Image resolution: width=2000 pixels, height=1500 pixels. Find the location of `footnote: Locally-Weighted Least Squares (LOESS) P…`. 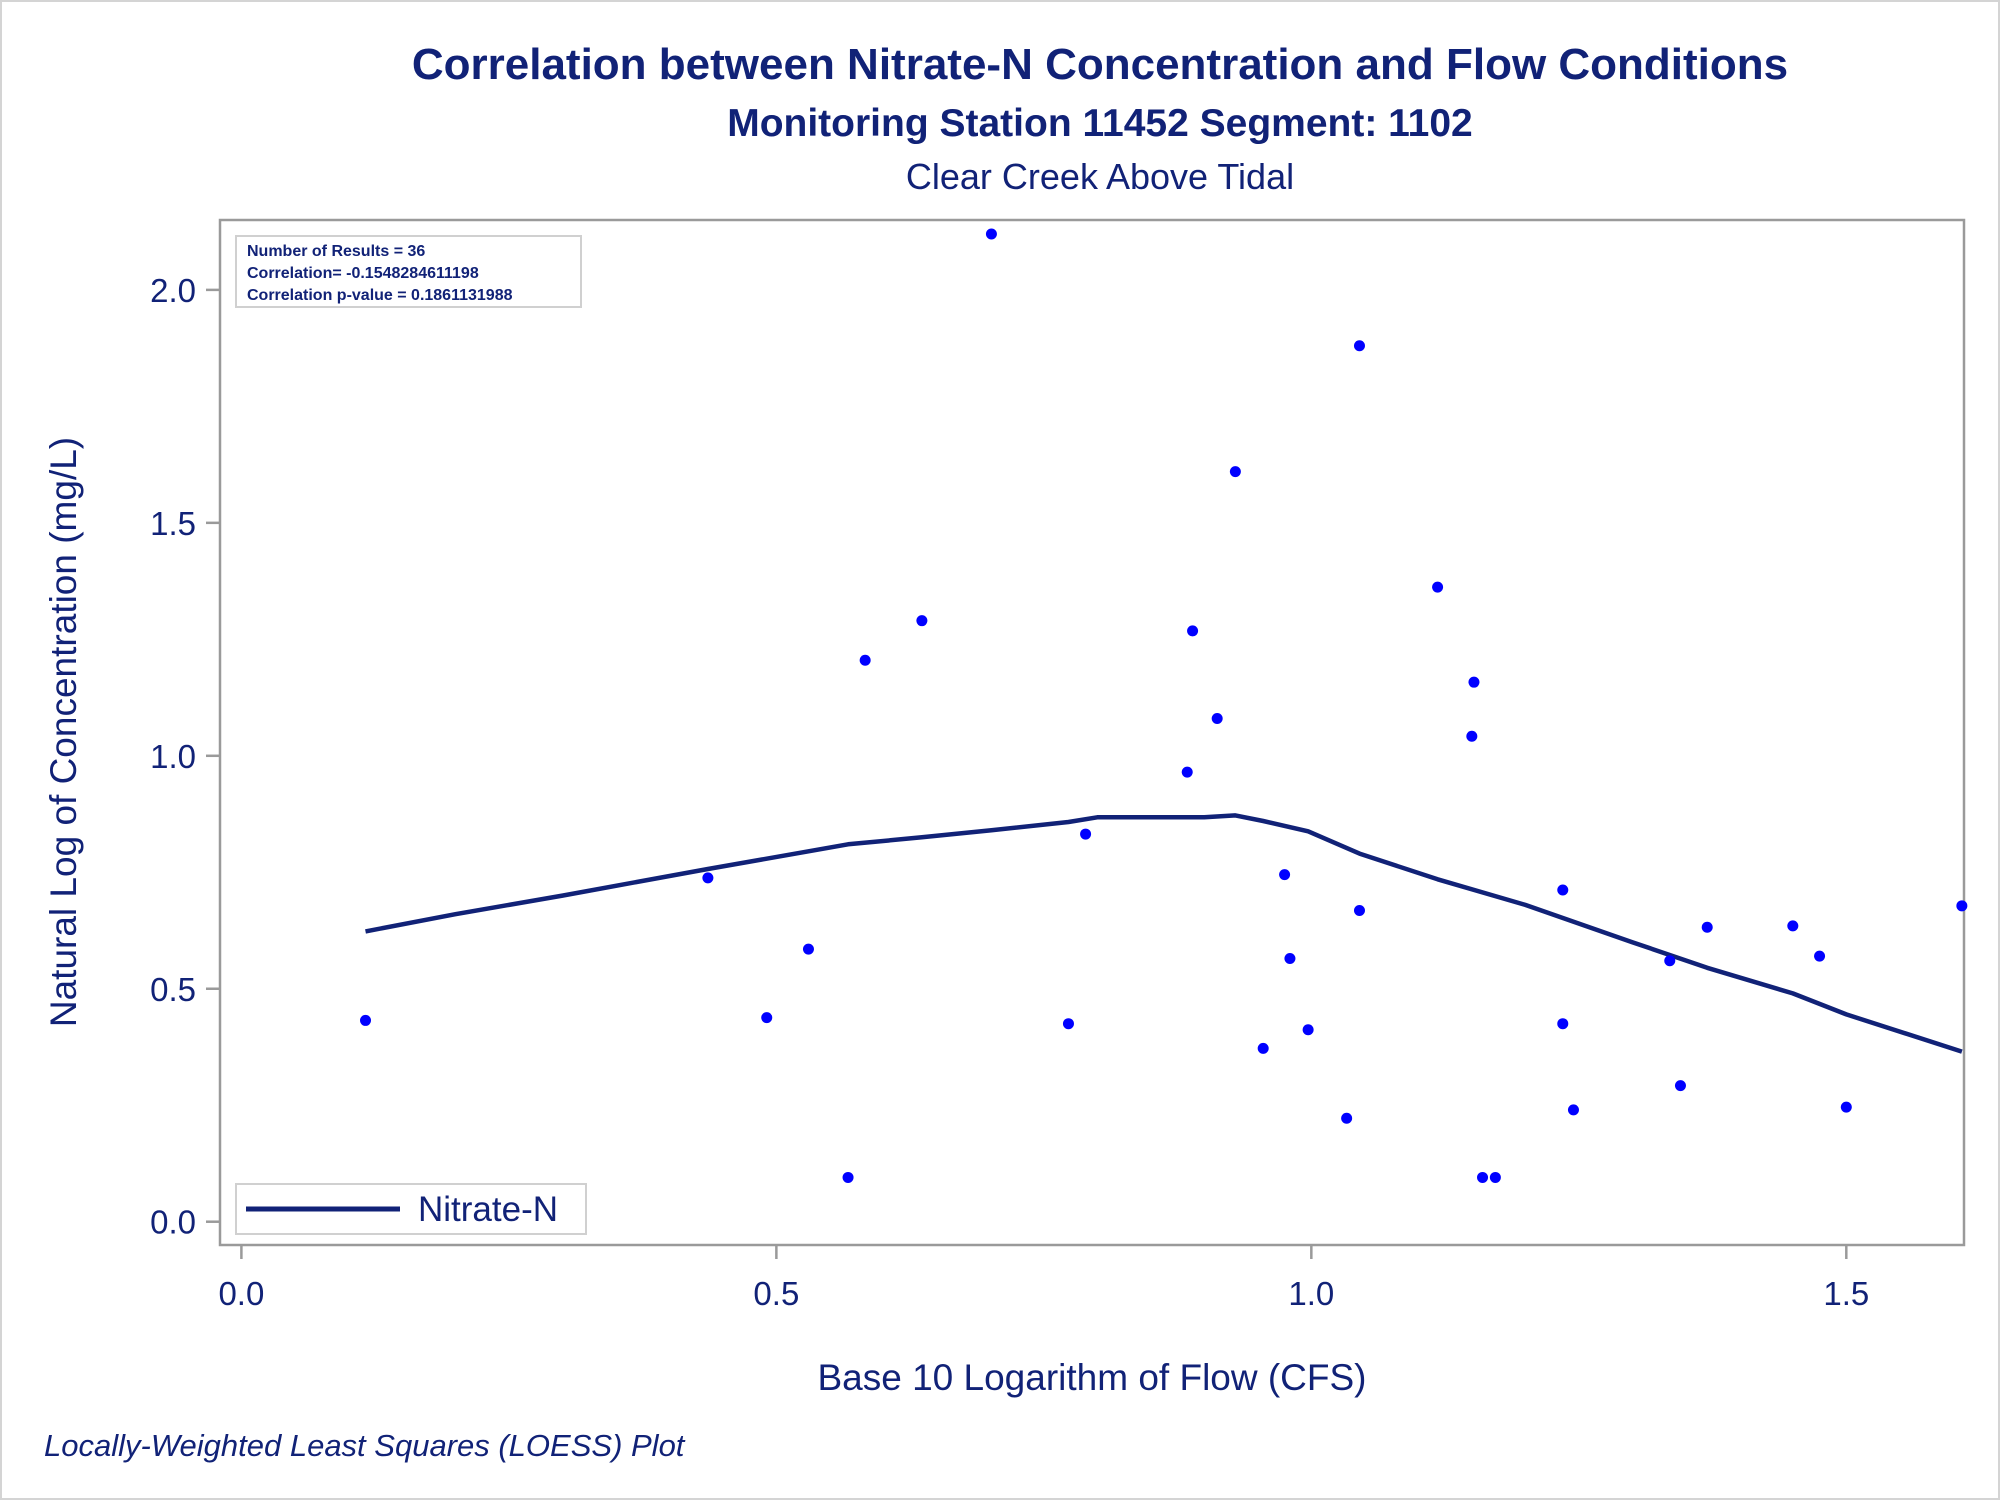

footnote: Locally-Weighted Least Squares (LOESS) P… is located at coordinates (364, 1445).